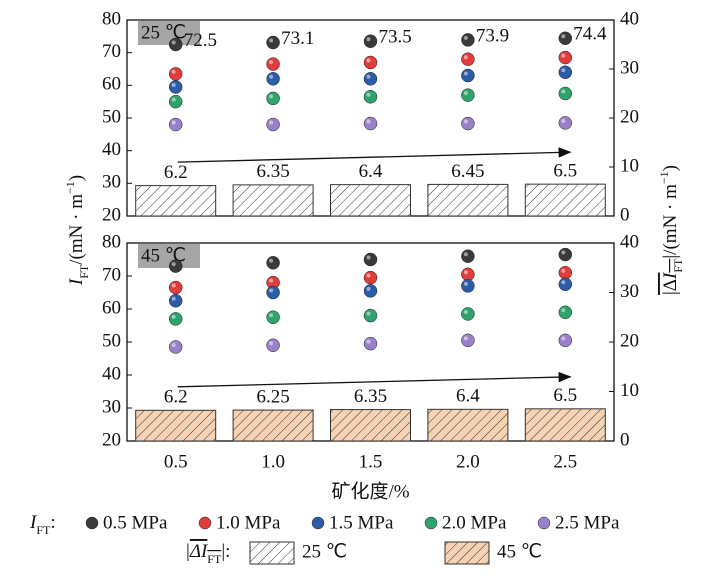 The height and width of the screenshot is (578, 720). What do you see at coordinates (111, 182) in the screenshot?
I see `y-tick-label: 30` at bounding box center [111, 182].